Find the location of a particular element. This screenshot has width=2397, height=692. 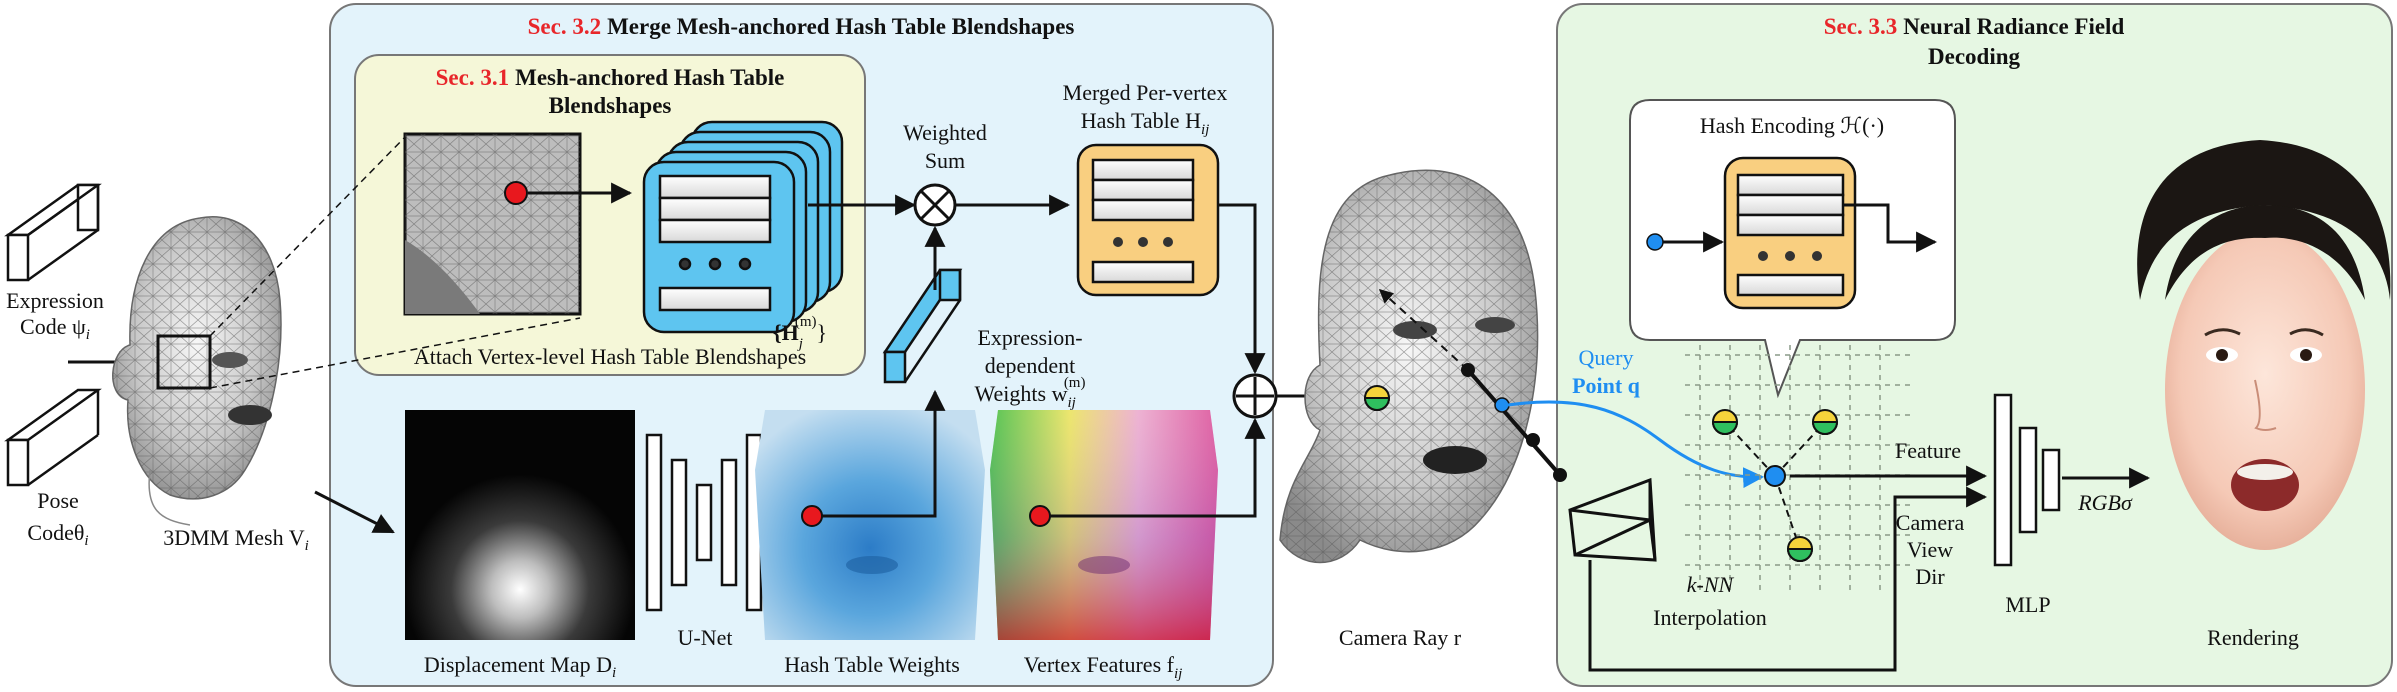

unet-label: U-Net is located at coordinates (705, 637).